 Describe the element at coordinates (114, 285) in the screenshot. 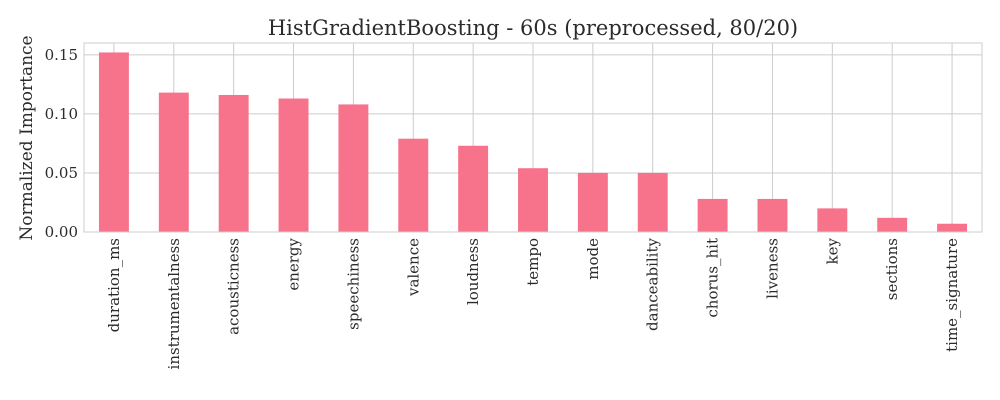

I see `x-tick-label: duration_ms` at that location.